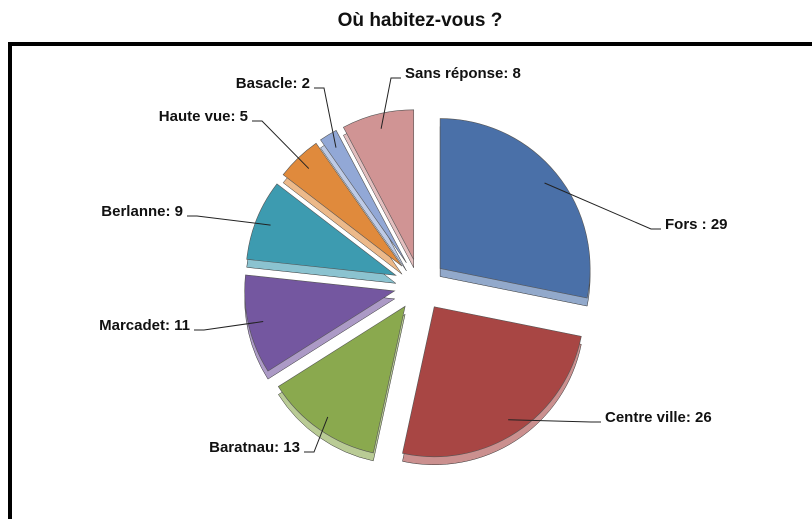  I want to click on data-label: Haute vue: 5, so click(203, 116).